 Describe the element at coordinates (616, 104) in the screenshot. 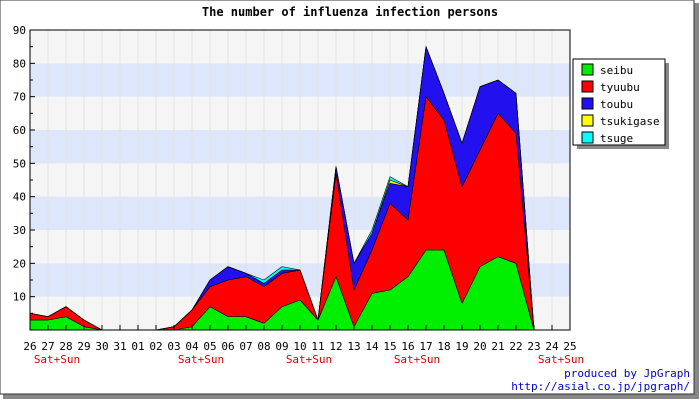

I see `legend-label-toubu: toubu` at that location.